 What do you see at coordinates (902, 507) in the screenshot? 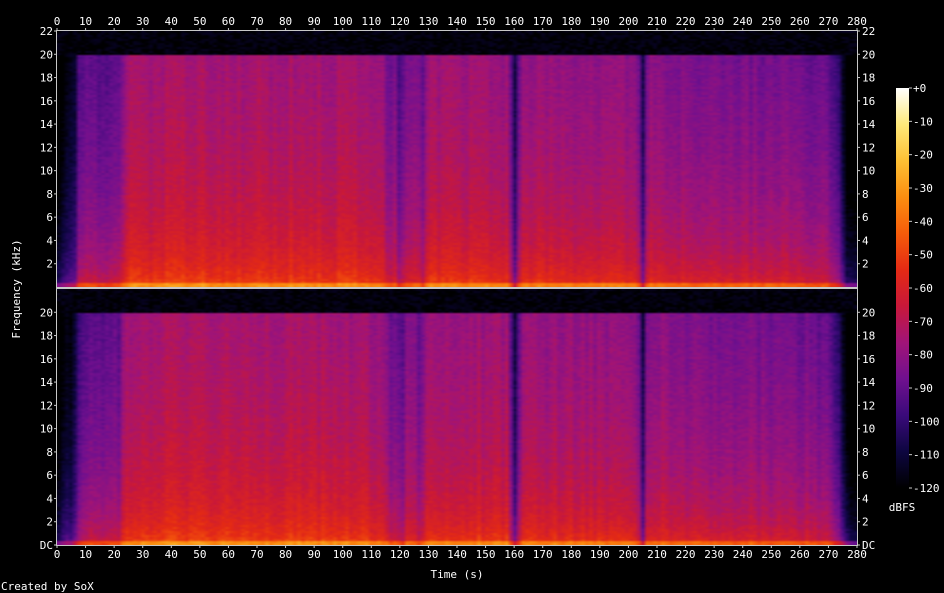
I see `colorbar-label: dBFS` at bounding box center [902, 507].